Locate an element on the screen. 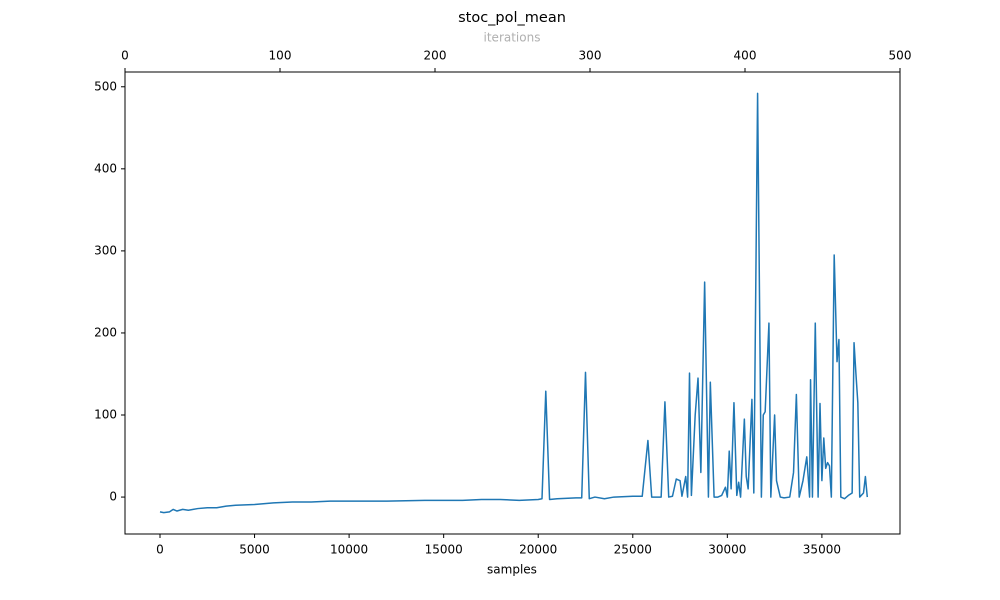  x2-tick-label: 500 is located at coordinates (900, 56).